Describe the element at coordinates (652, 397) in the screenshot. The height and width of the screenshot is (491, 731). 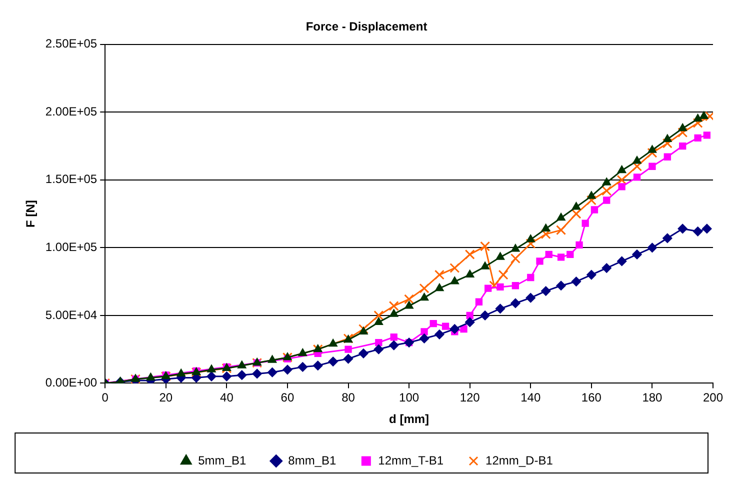
I see `x-tick-label: 180` at that location.